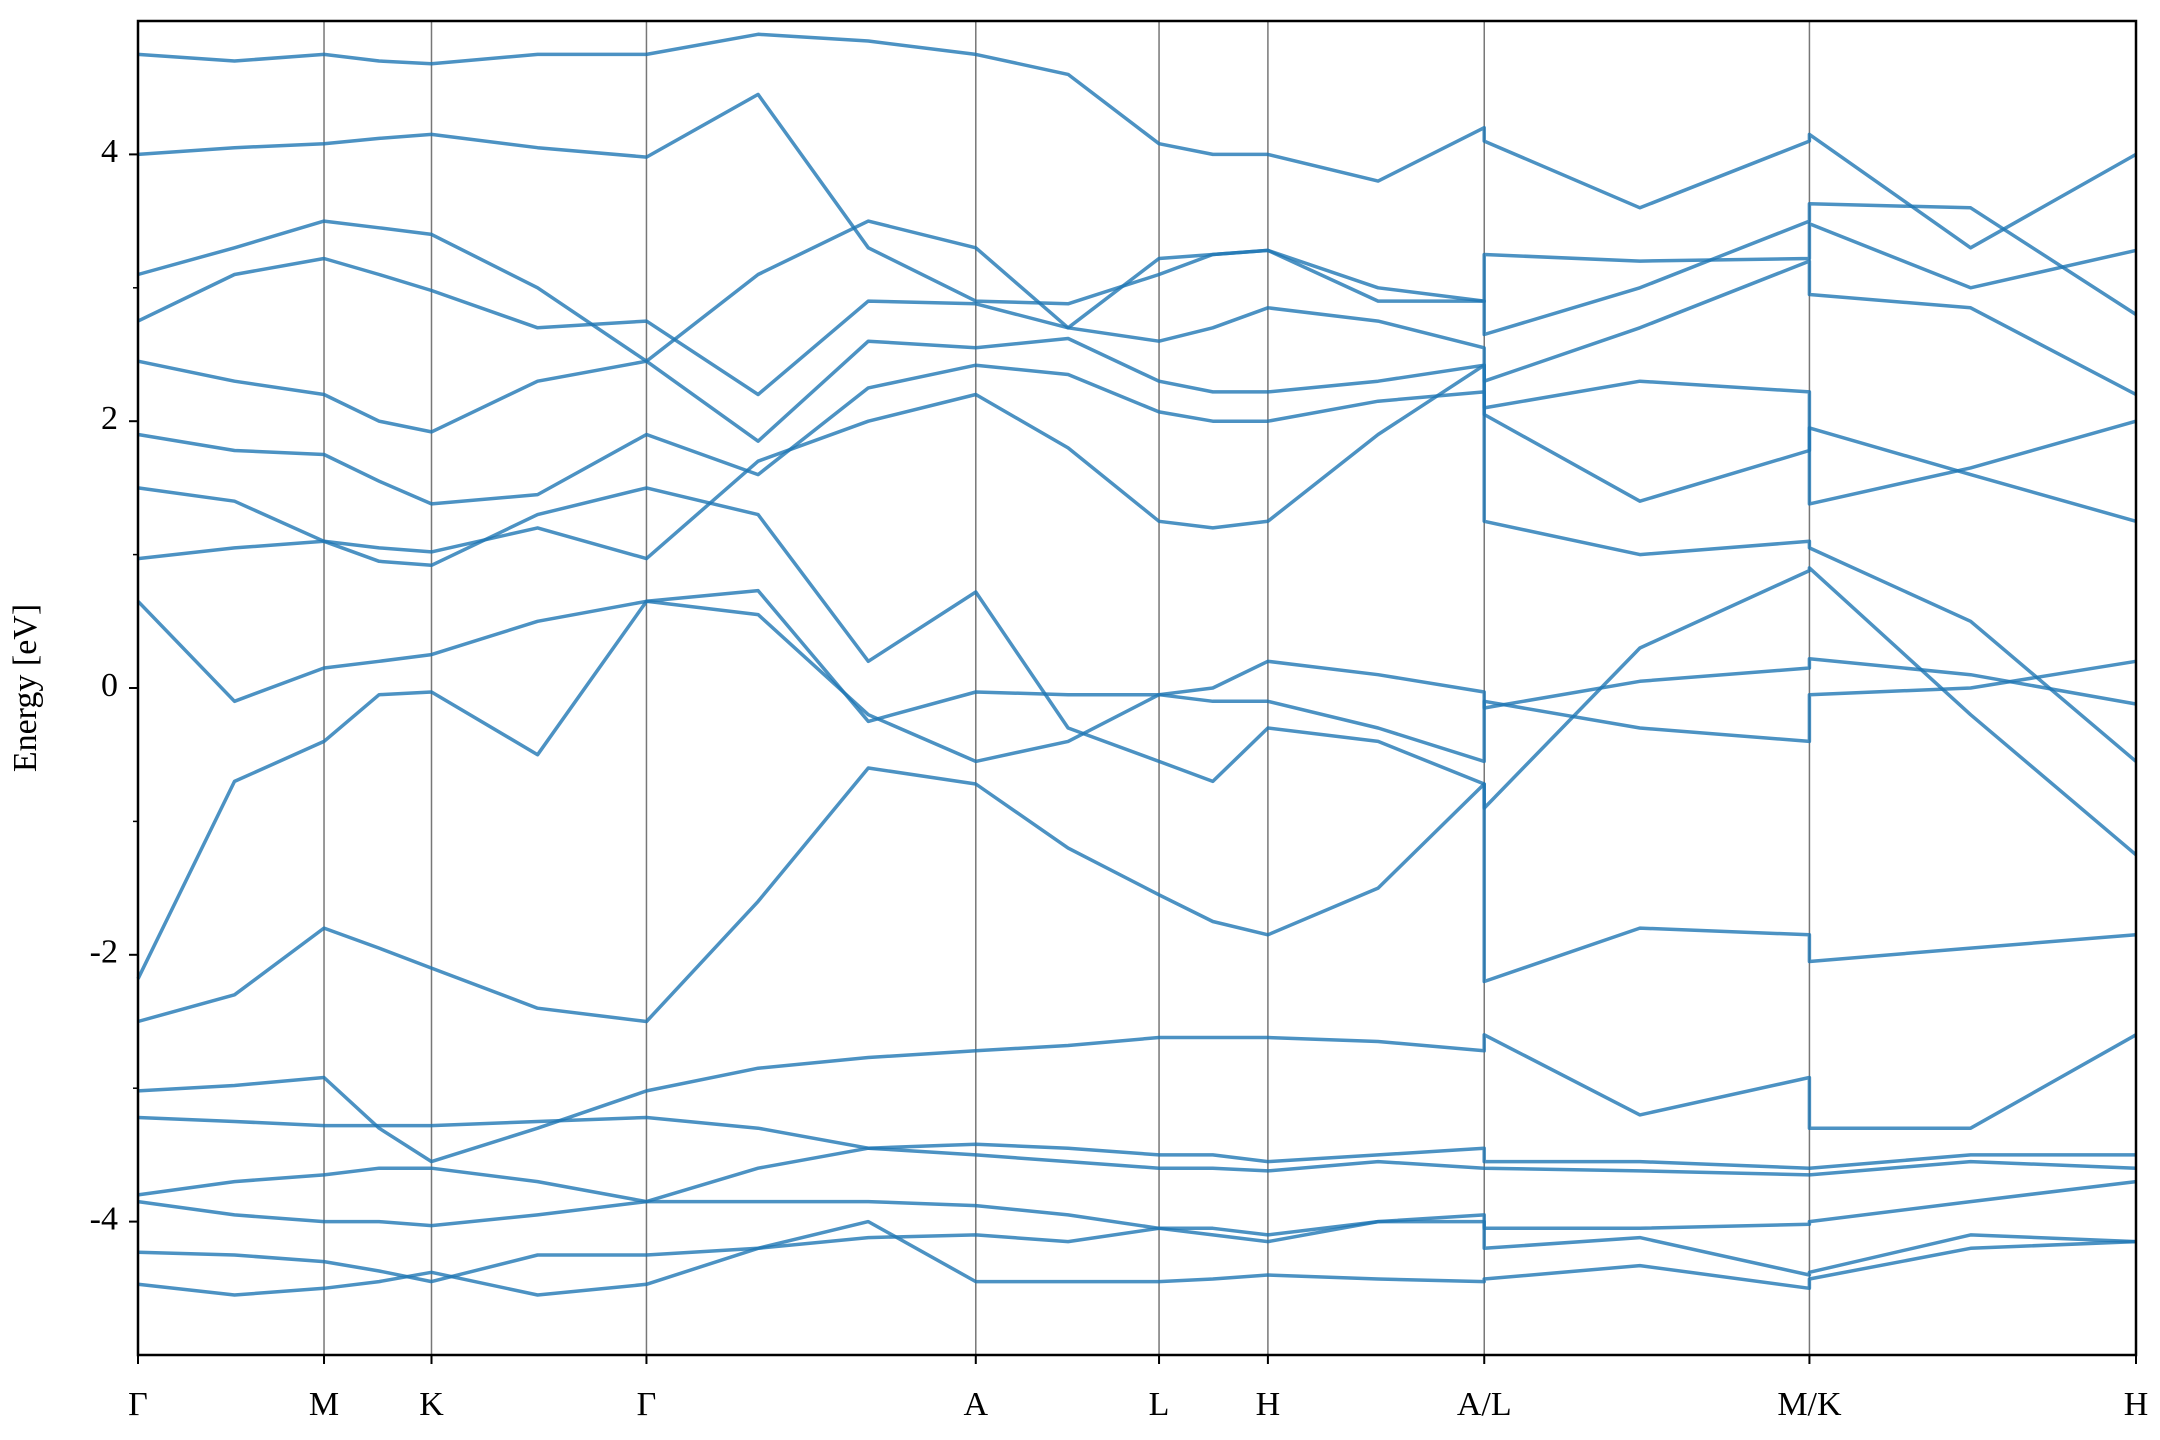 The width and height of the screenshot is (2160, 1440). What do you see at coordinates (104, 952) in the screenshot?
I see `y-tick-label: -2` at bounding box center [104, 952].